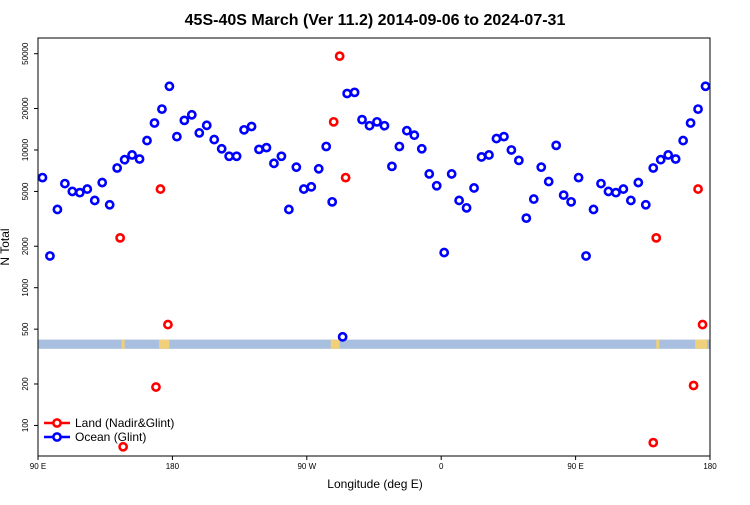  I want to click on x-tick-label: 90 W, so click(306, 466).